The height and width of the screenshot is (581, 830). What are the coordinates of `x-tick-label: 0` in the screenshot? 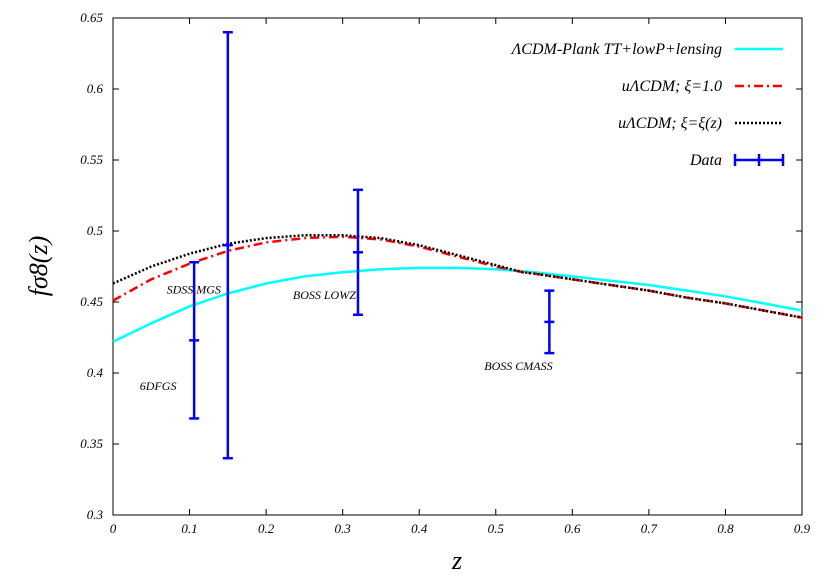 It's located at (113, 528).